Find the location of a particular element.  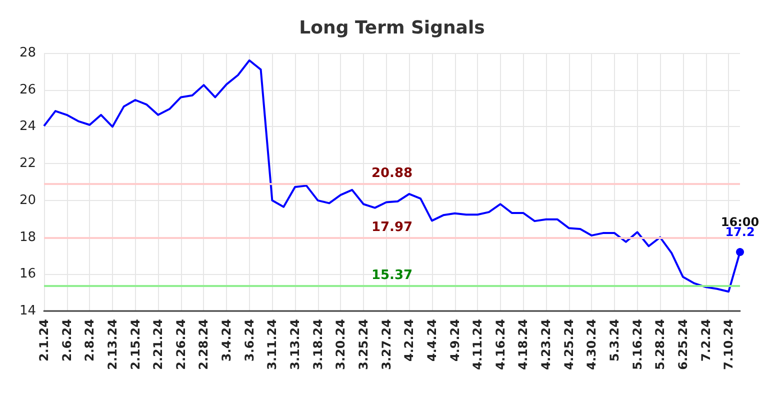

x-tick-label: 2.8.24 is located at coordinates (89, 340).